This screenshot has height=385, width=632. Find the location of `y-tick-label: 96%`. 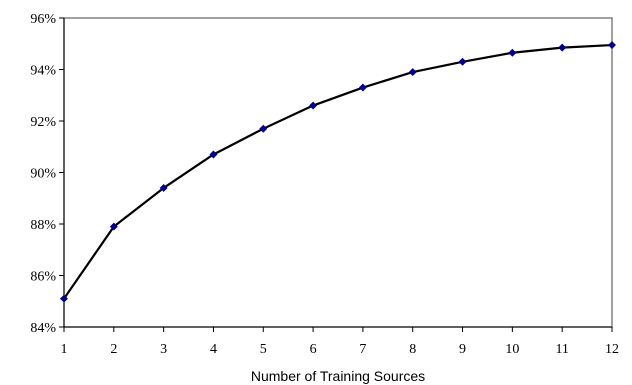

y-tick-label: 96% is located at coordinates (43, 19).